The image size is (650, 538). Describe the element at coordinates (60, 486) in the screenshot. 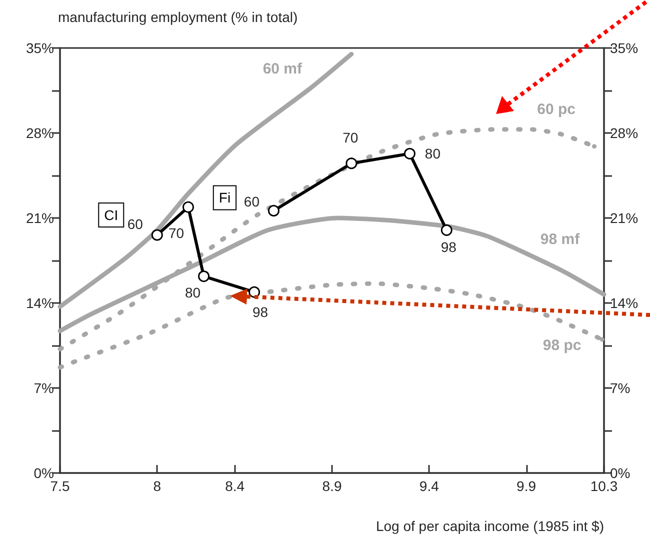

I see `x-tick-label: 7.5` at that location.